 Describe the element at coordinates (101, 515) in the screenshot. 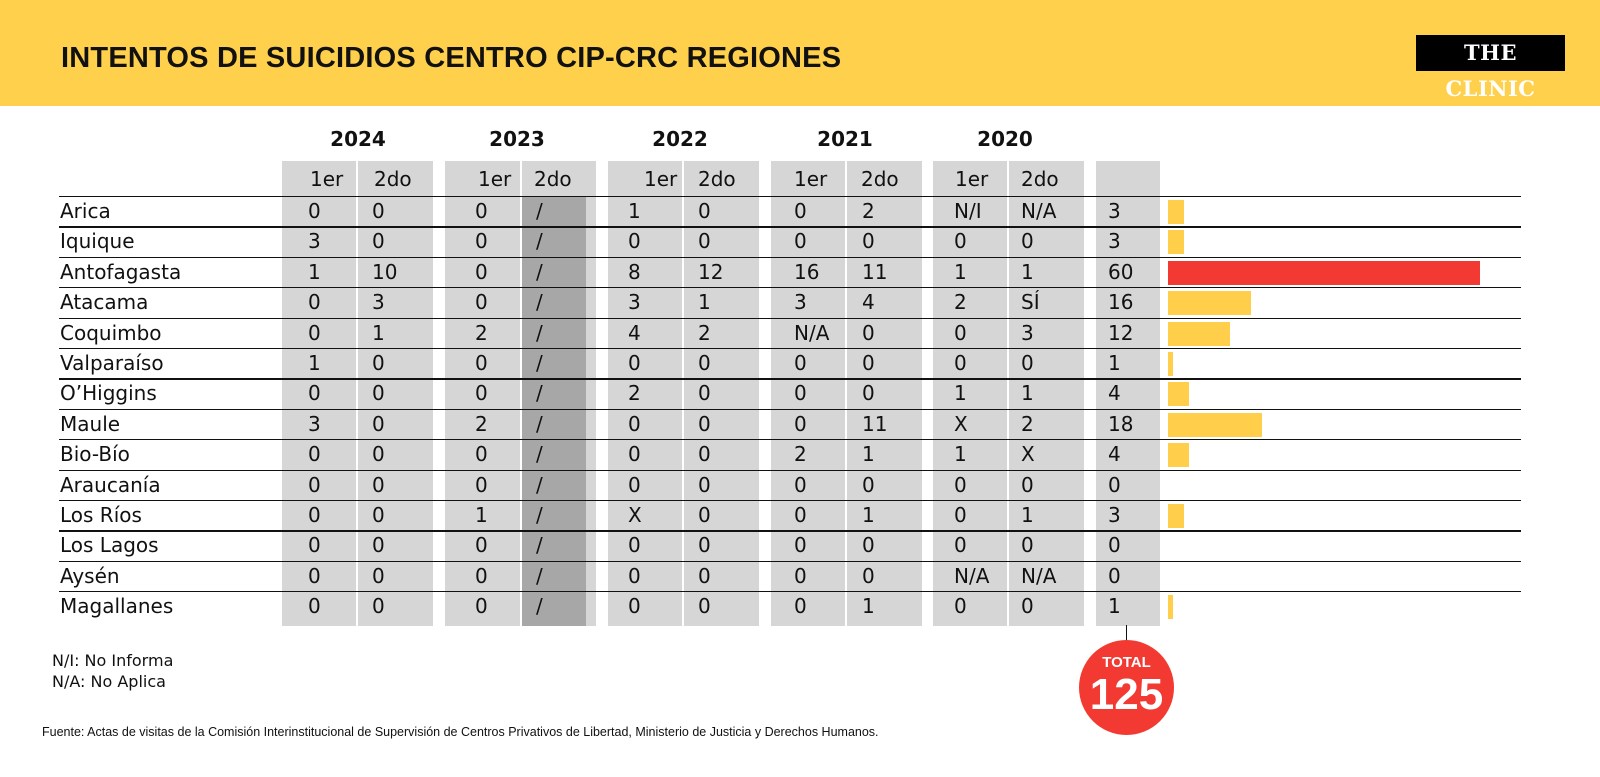

I see `region-label: Los Ríos` at that location.